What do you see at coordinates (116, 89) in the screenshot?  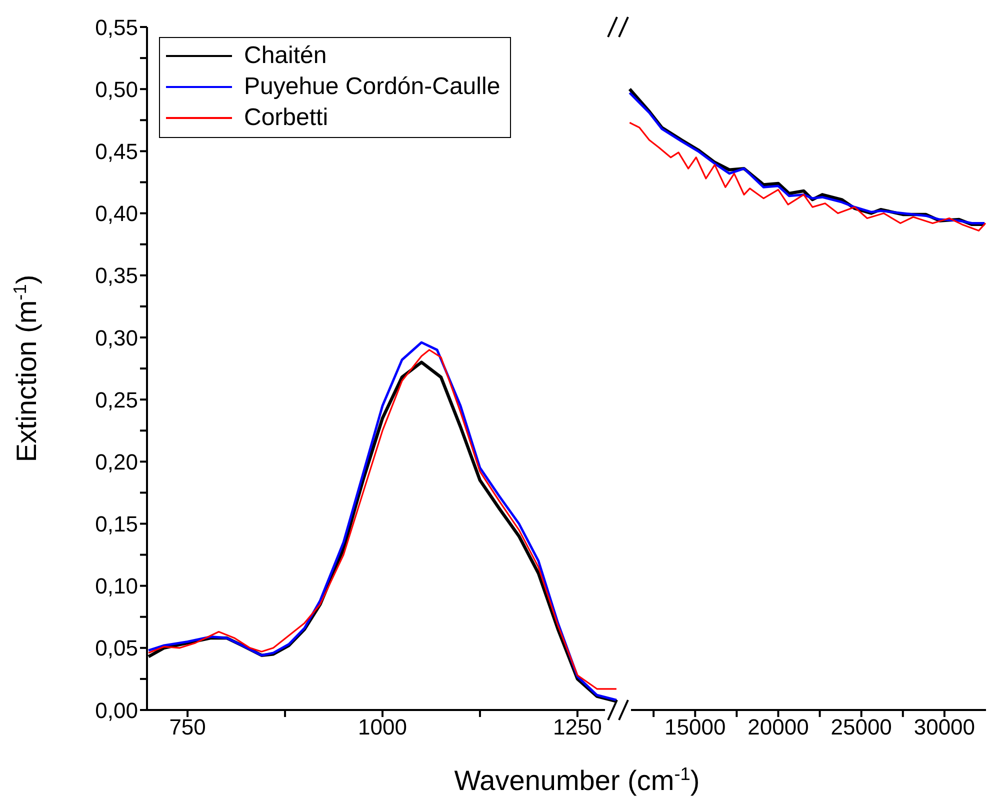 I see `y-tick-label: 0,50` at bounding box center [116, 89].